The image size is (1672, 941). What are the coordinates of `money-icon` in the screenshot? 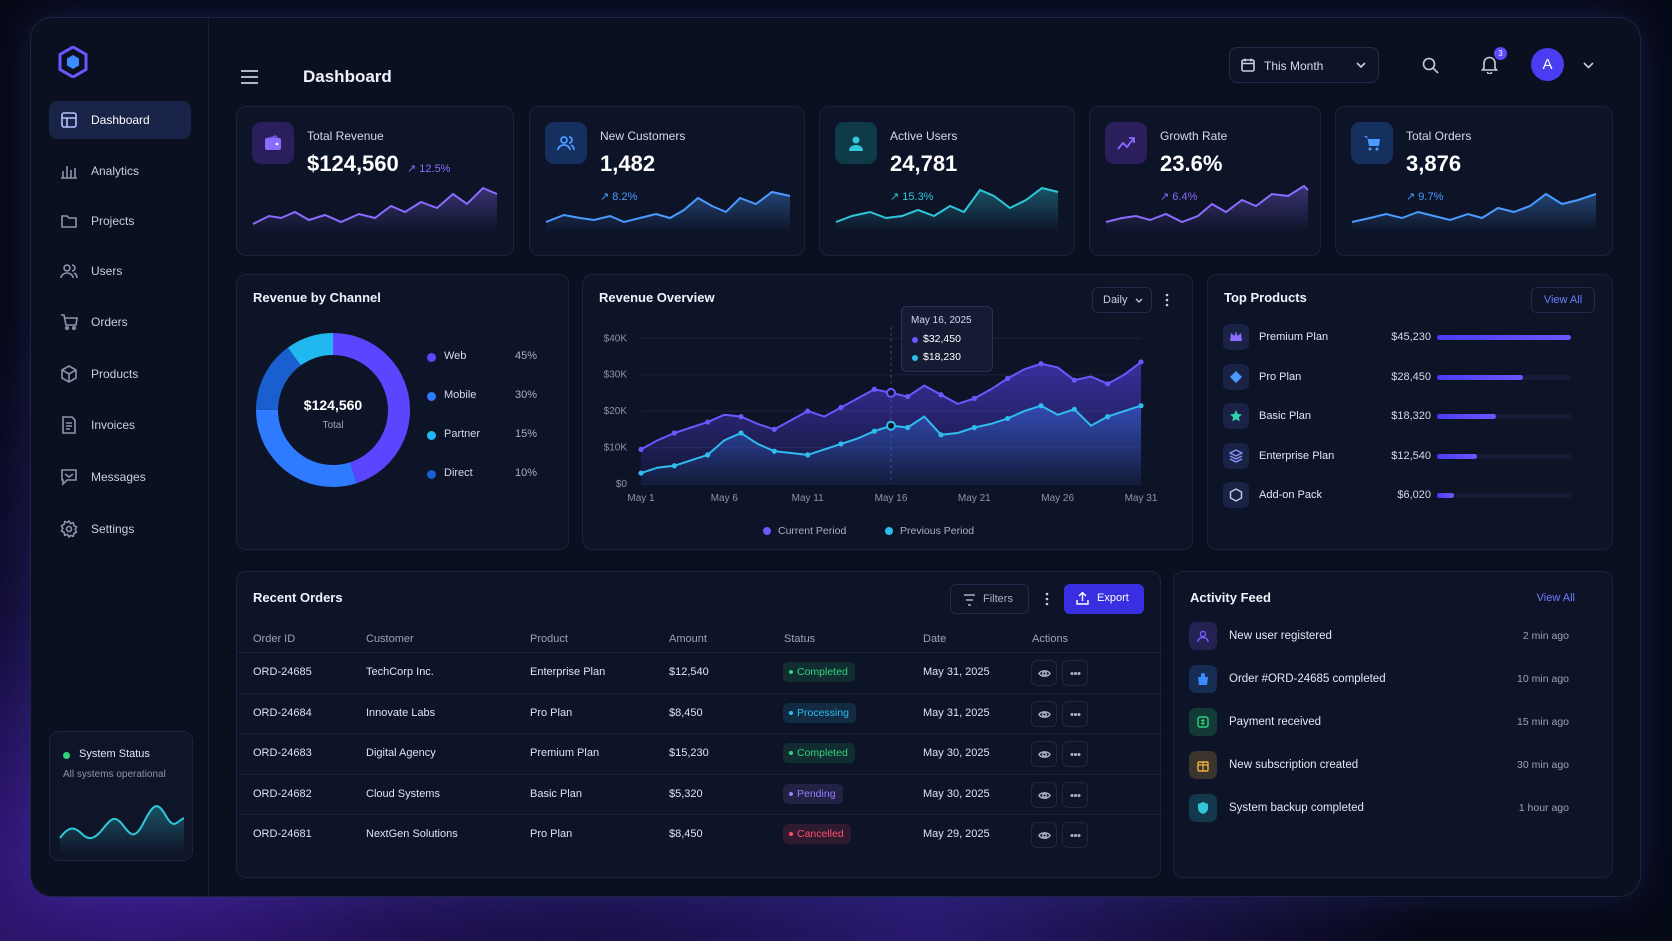 It's located at (1203, 722).